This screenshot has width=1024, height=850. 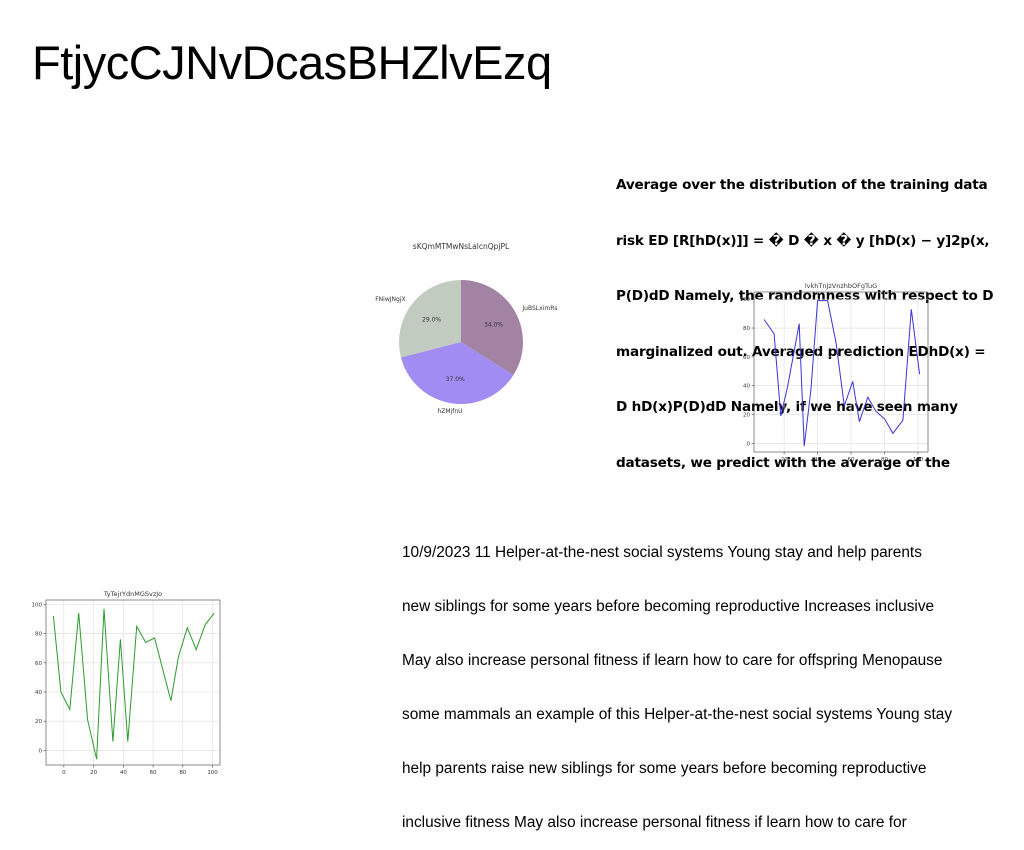 I want to click on pie-slice-label: hZMjfnU, so click(x=449, y=411).